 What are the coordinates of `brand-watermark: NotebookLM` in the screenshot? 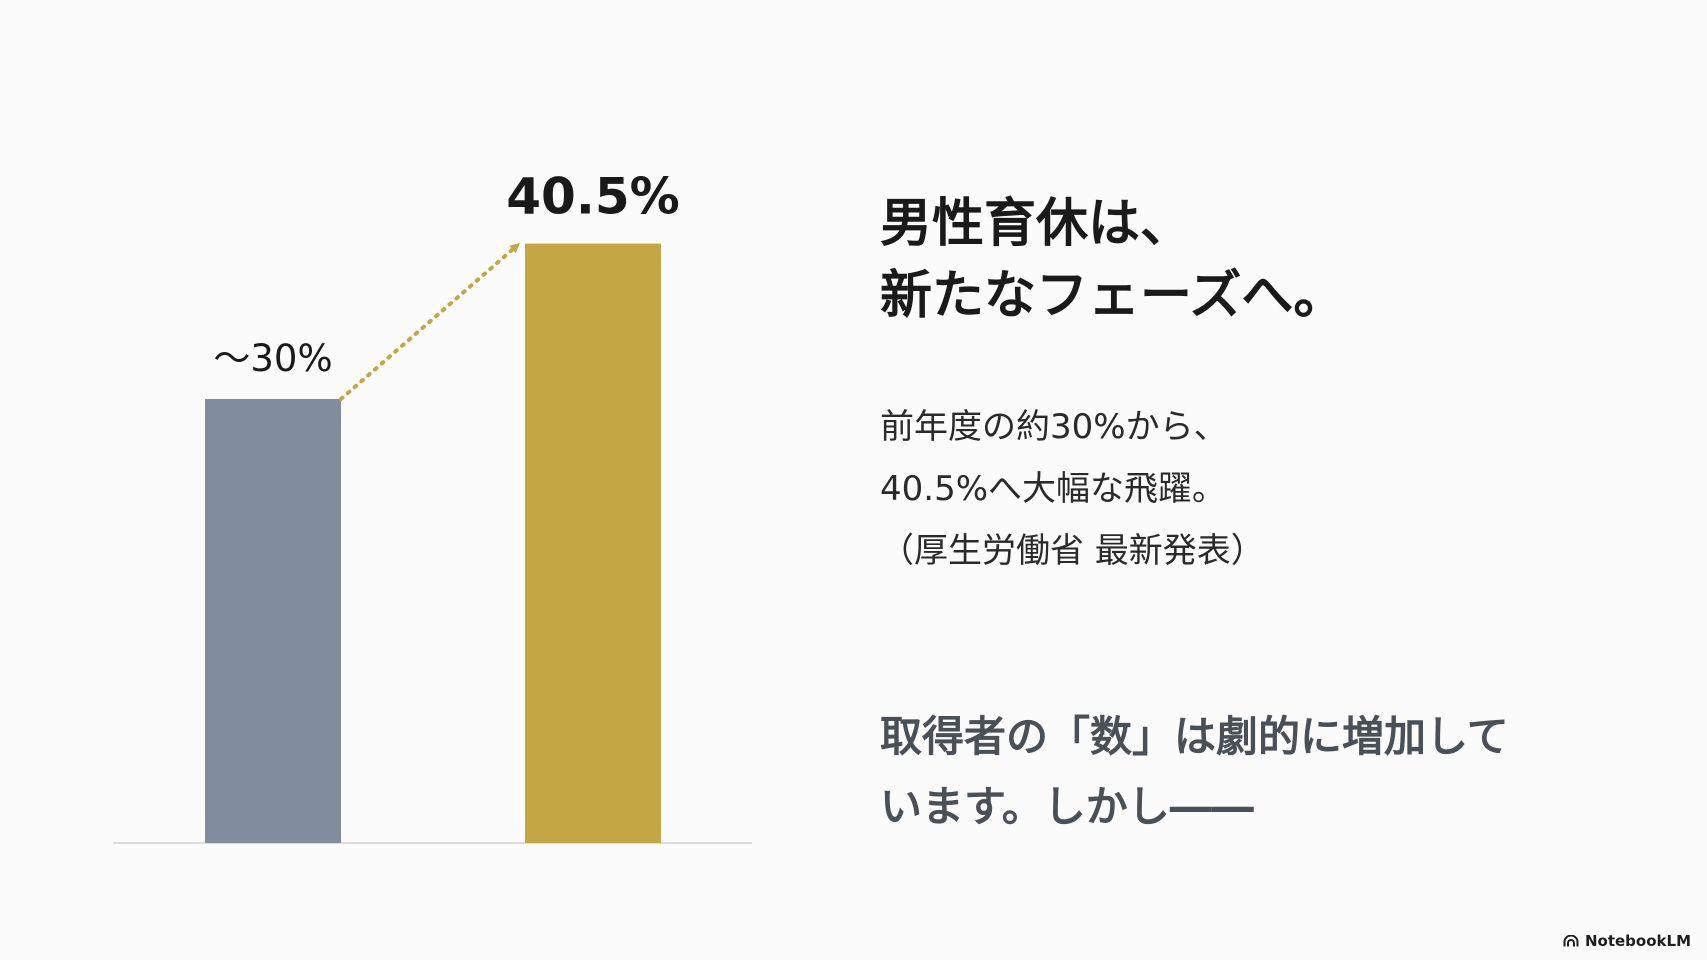 It's located at (1627, 941).